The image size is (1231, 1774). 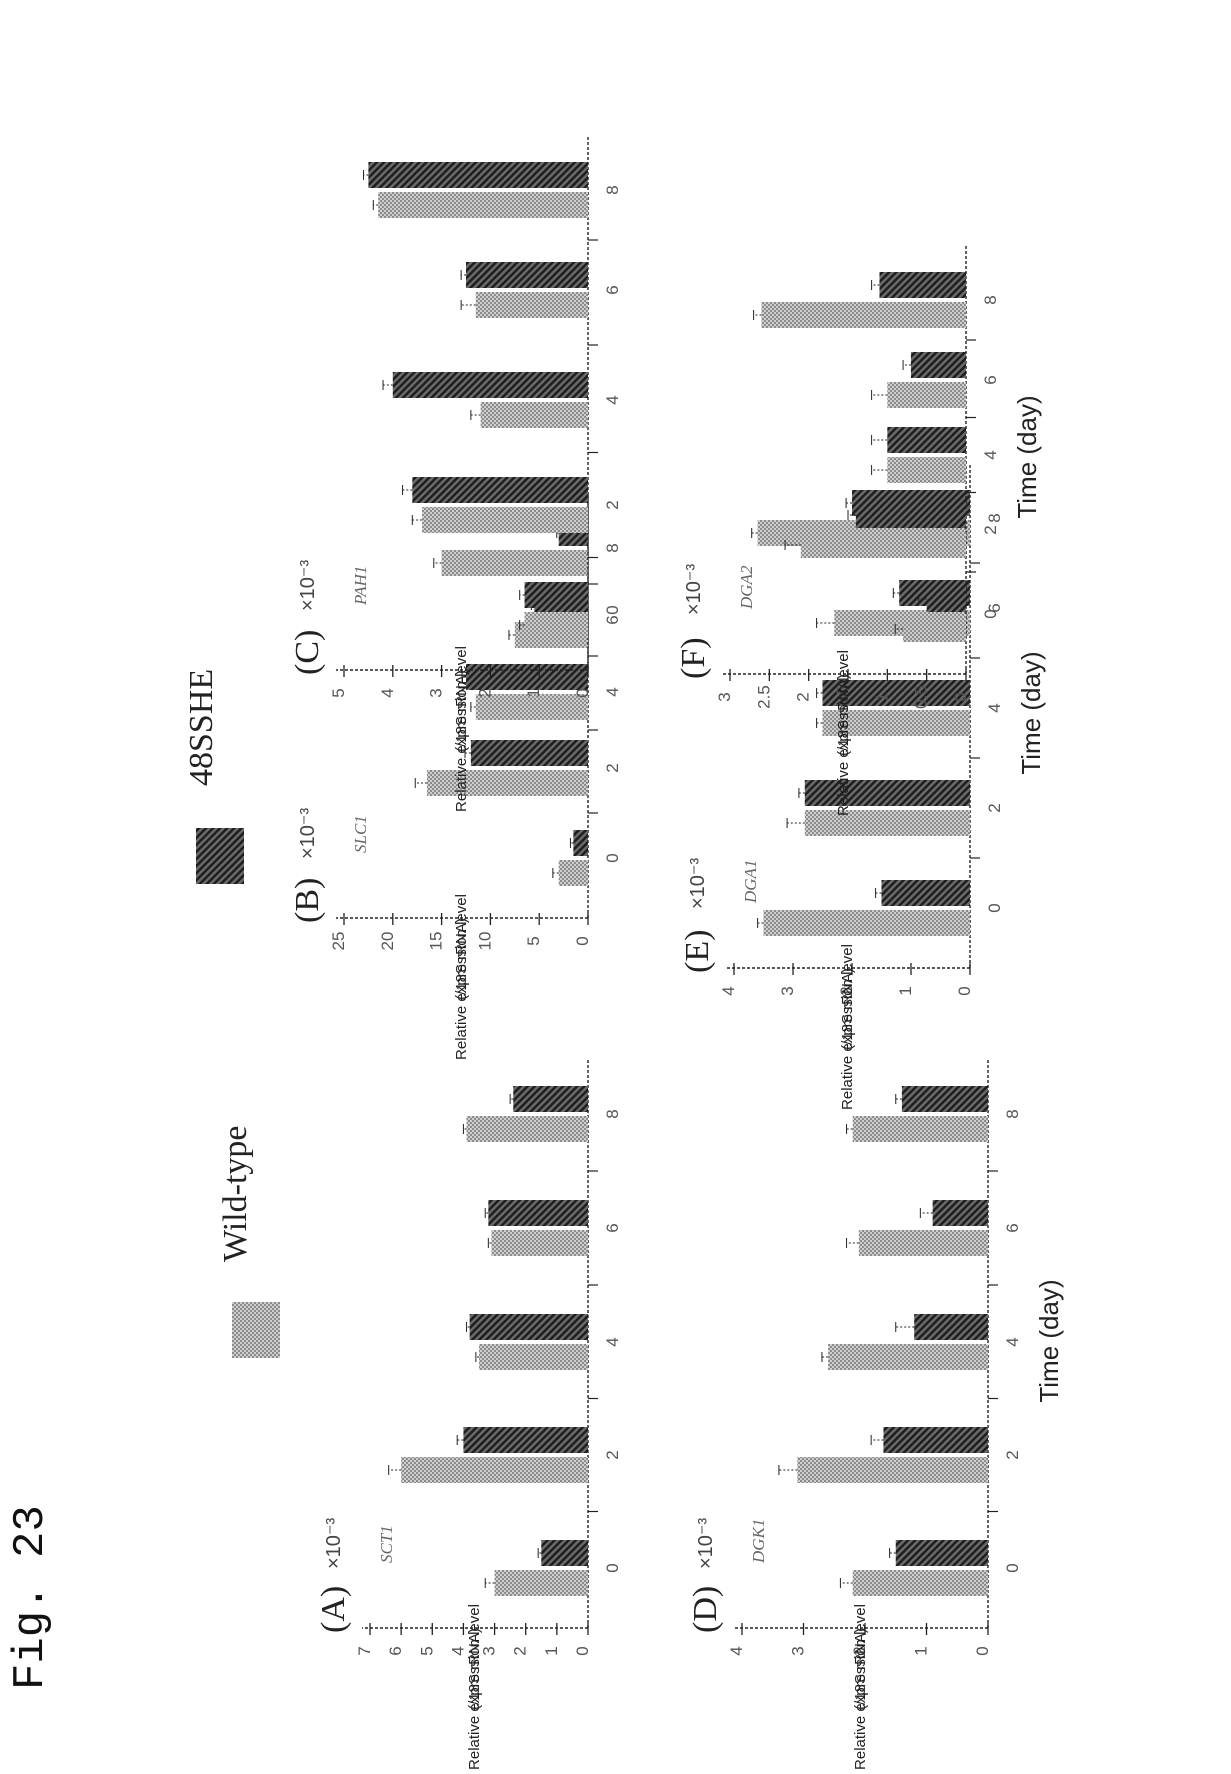 I want to click on gene-label: SLC1, so click(x=360, y=834).